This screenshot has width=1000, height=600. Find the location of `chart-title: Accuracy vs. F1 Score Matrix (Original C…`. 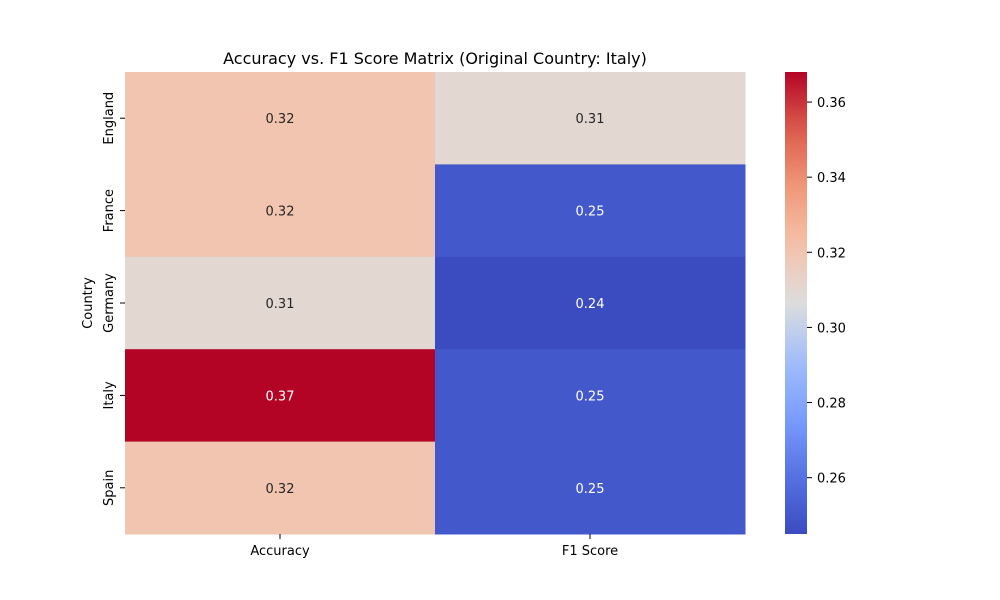

chart-title: Accuracy vs. F1 Score Matrix (Original C… is located at coordinates (435, 58).